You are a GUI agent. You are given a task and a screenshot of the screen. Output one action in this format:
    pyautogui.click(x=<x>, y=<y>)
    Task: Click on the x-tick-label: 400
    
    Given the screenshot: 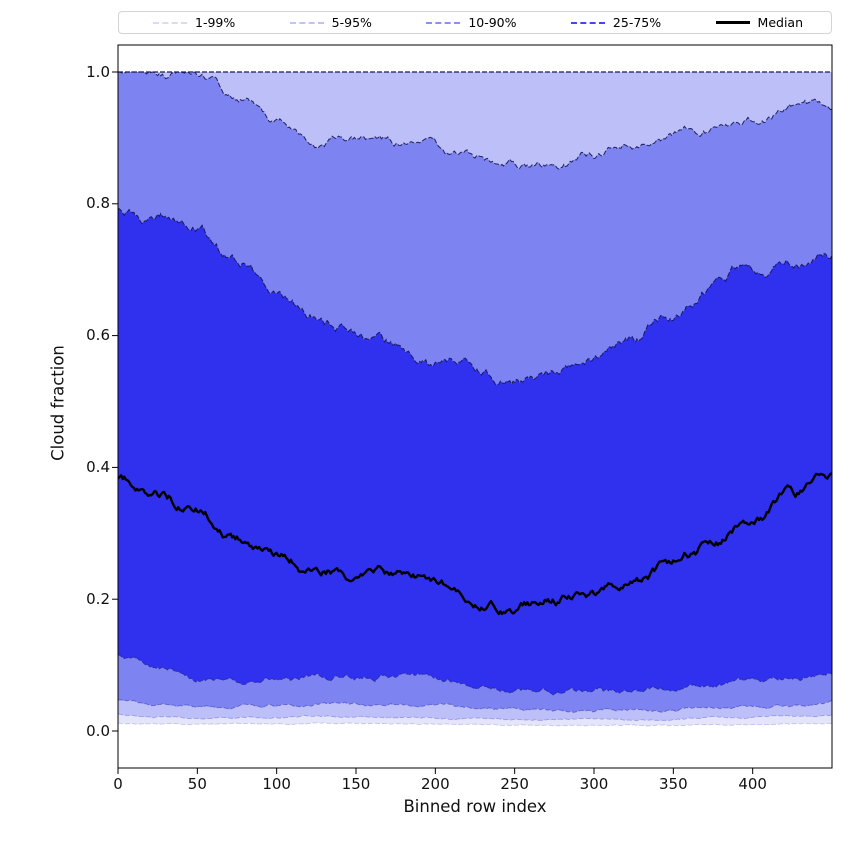 What is the action you would take?
    pyautogui.click(x=752, y=784)
    